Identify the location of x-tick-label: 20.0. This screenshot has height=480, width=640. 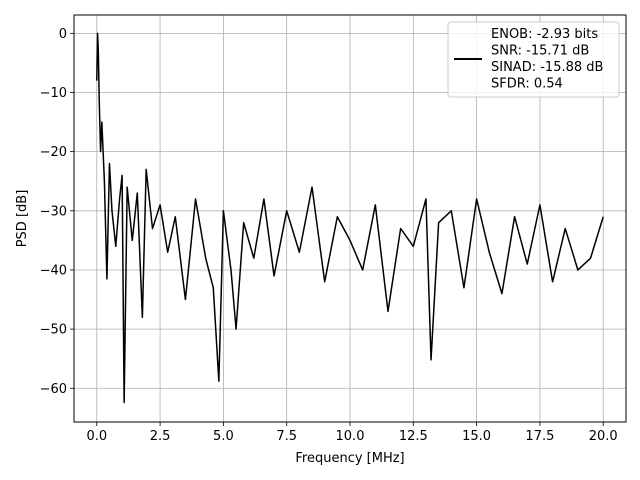
(603, 436).